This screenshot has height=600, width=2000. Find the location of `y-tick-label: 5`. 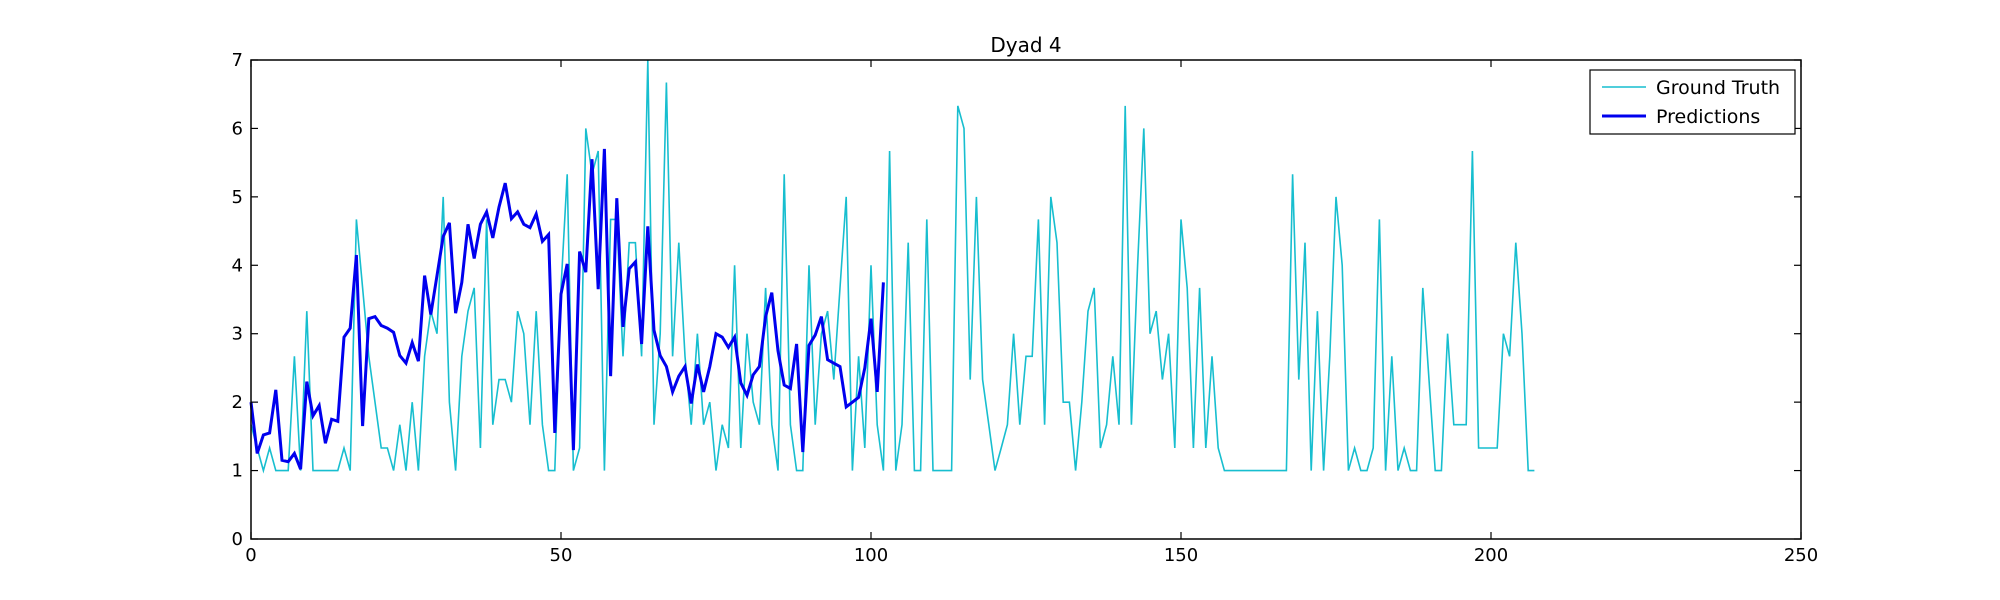

y-tick-label: 5 is located at coordinates (237, 197).